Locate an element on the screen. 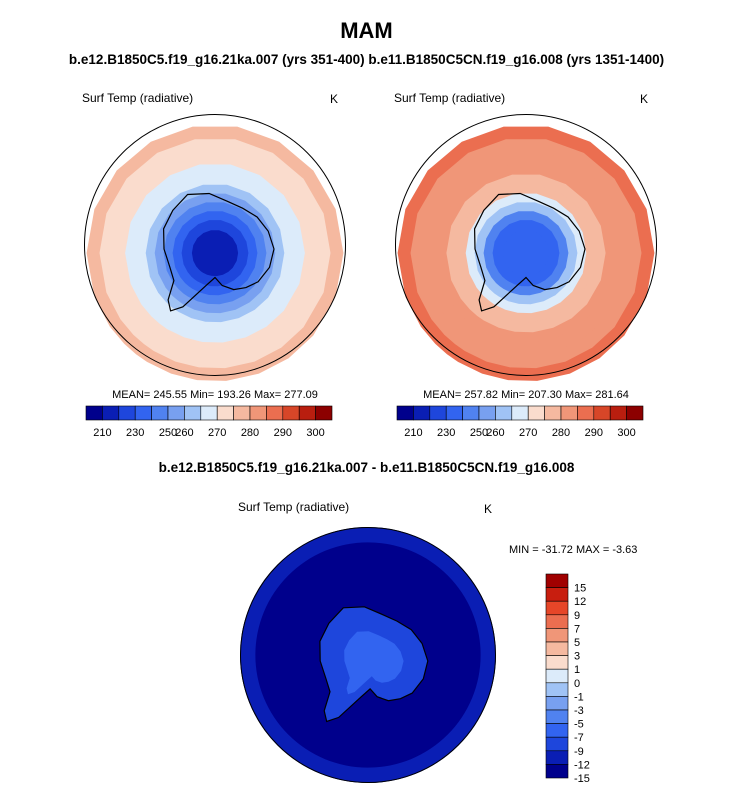  panel1-map is located at coordinates (215, 247).